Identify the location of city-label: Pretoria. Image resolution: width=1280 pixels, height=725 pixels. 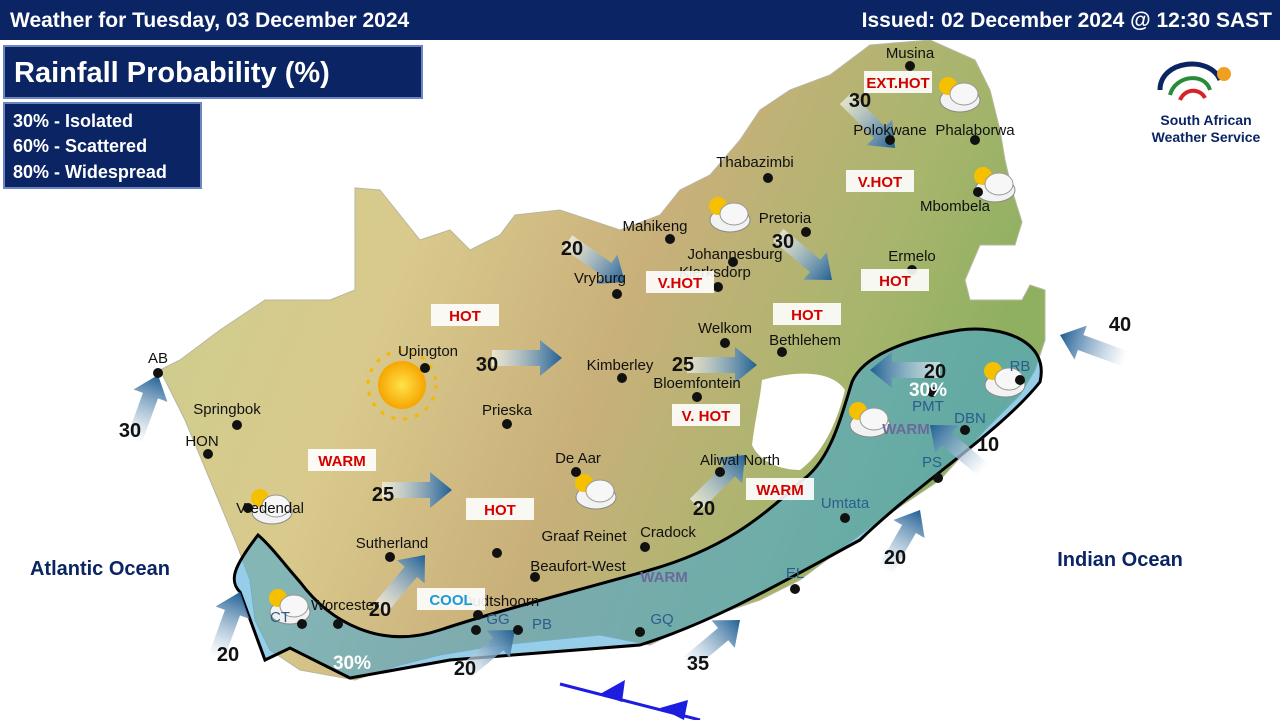
(785, 218).